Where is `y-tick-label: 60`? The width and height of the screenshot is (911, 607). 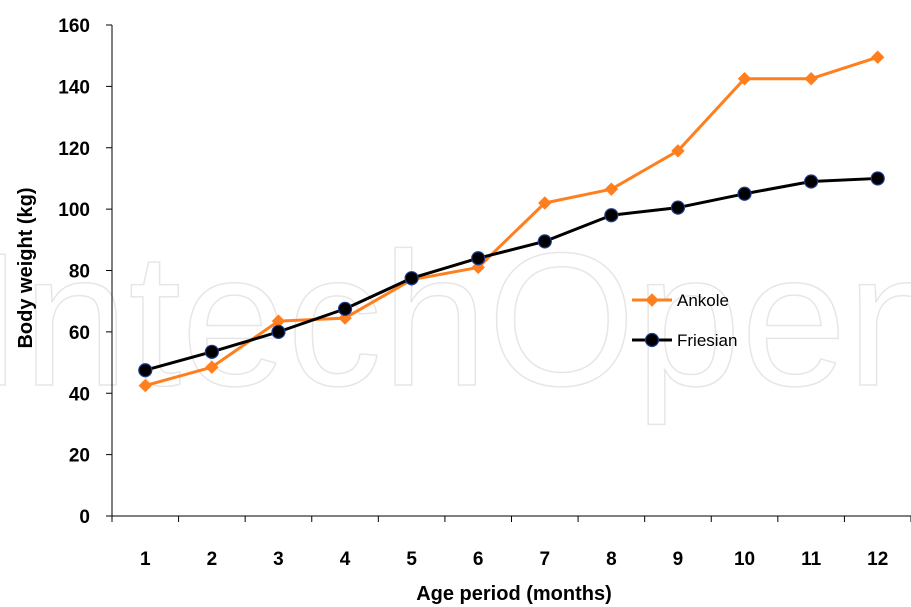 y-tick-label: 60 is located at coordinates (79, 333).